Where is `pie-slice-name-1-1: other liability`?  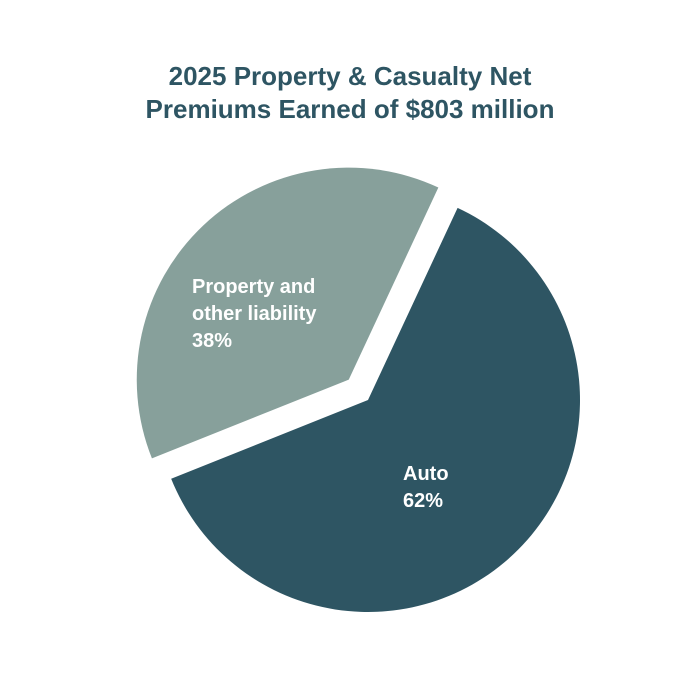 pie-slice-name-1-1: other liability is located at coordinates (254, 314).